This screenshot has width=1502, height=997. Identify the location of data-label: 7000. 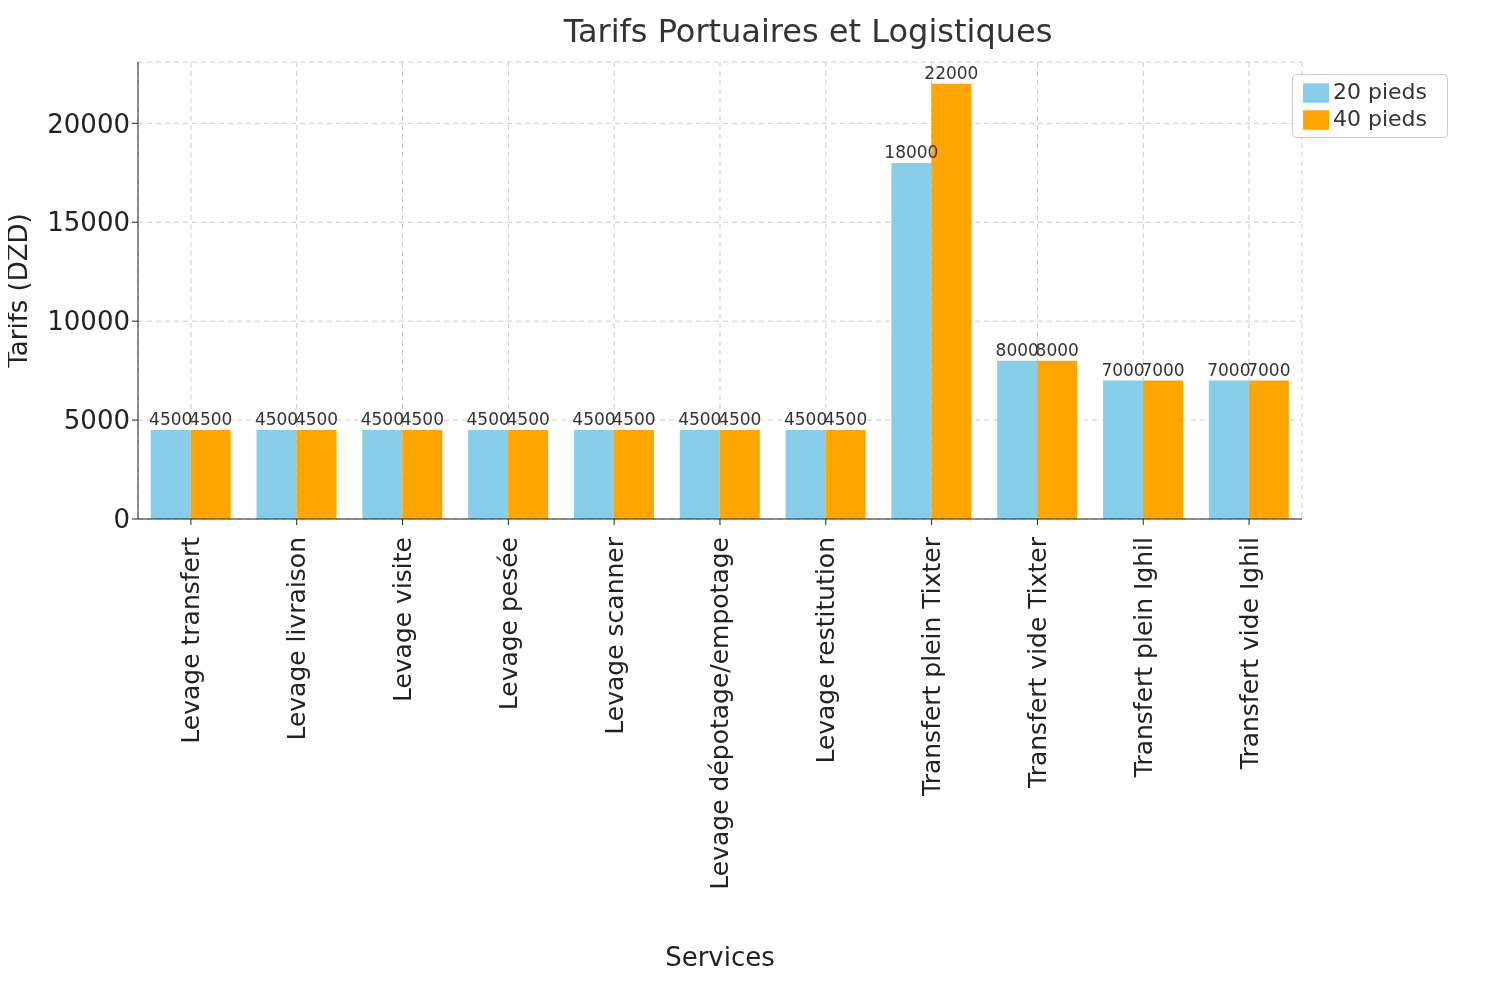
(1123, 369).